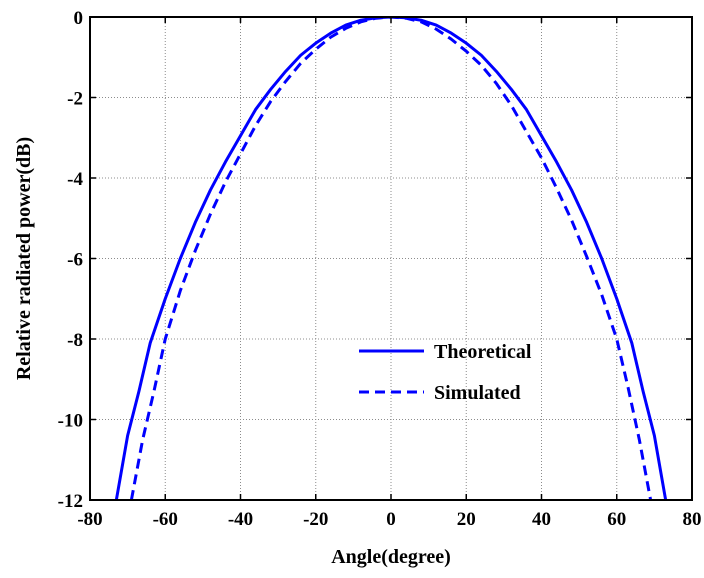 This screenshot has width=704, height=578. What do you see at coordinates (315, 519) in the screenshot?
I see `x-tick-label: -20` at bounding box center [315, 519].